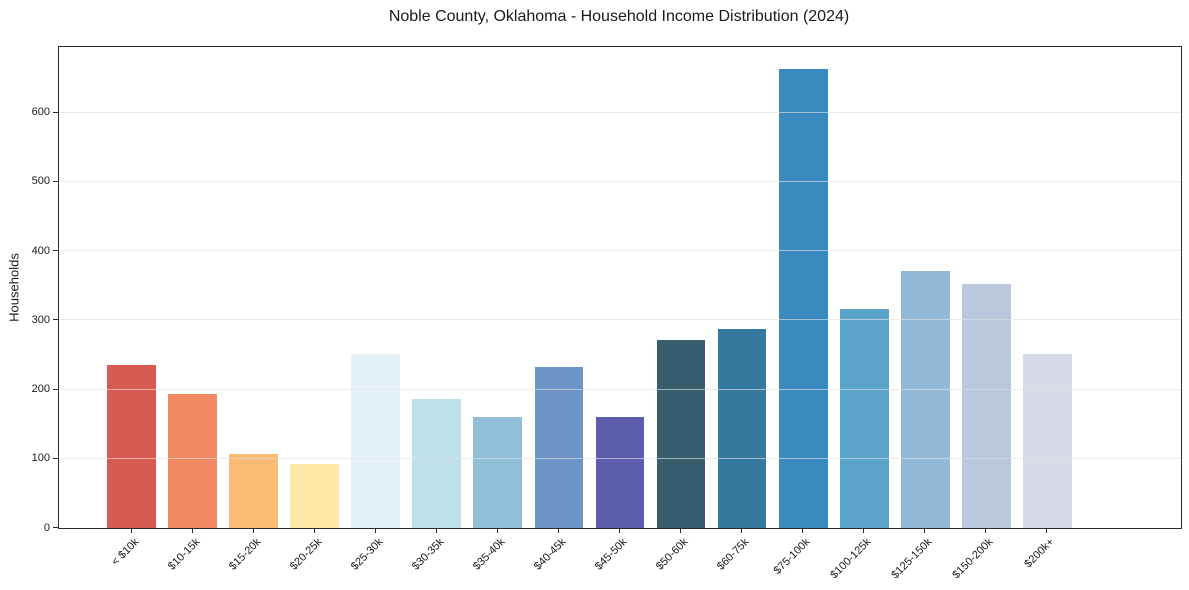  What do you see at coordinates (803, 298) in the screenshot?
I see `bar-75-100k` at bounding box center [803, 298].